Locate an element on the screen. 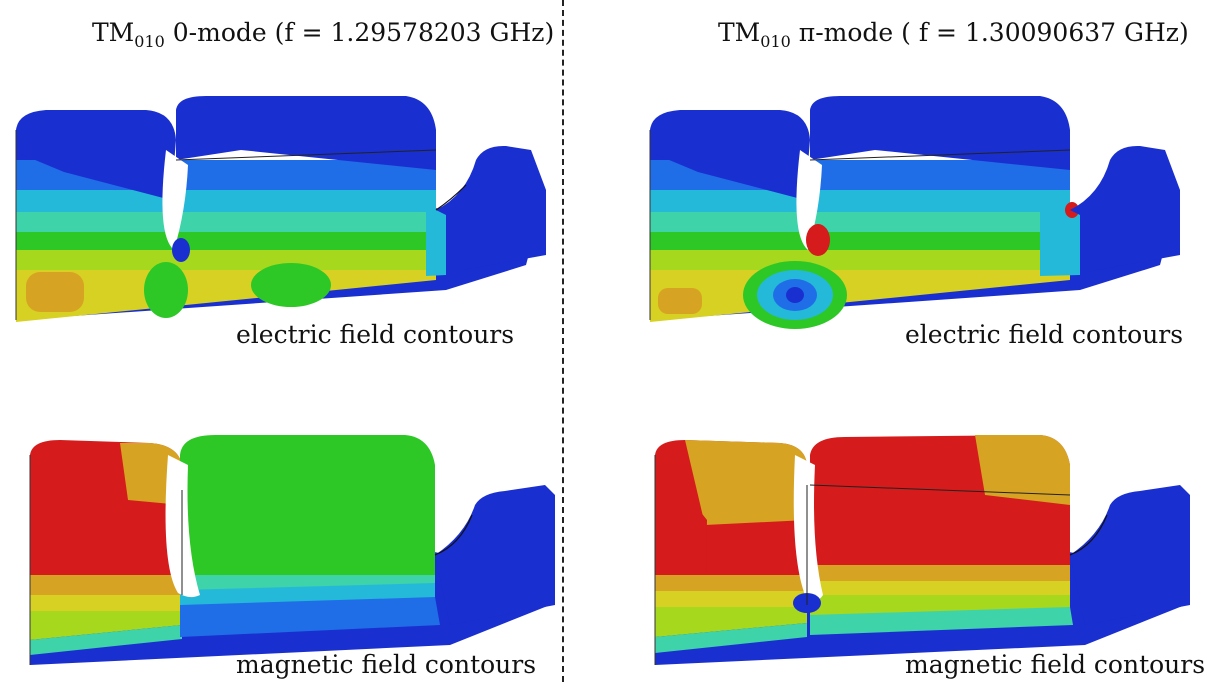 The width and height of the screenshot is (1215, 682). title-zero-mode: TM010 0-mode (f = 1.29578203 GHz) is located at coordinates (323, 34).